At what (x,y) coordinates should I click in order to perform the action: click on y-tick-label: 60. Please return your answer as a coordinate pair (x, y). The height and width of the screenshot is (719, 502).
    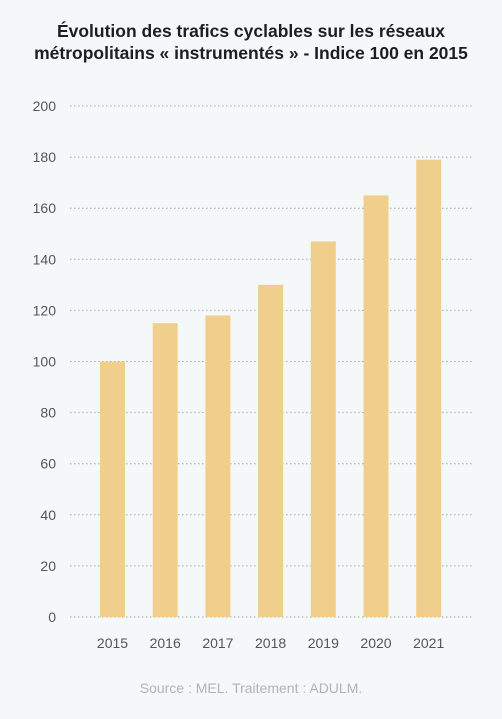
    Looking at the image, I should click on (48, 464).